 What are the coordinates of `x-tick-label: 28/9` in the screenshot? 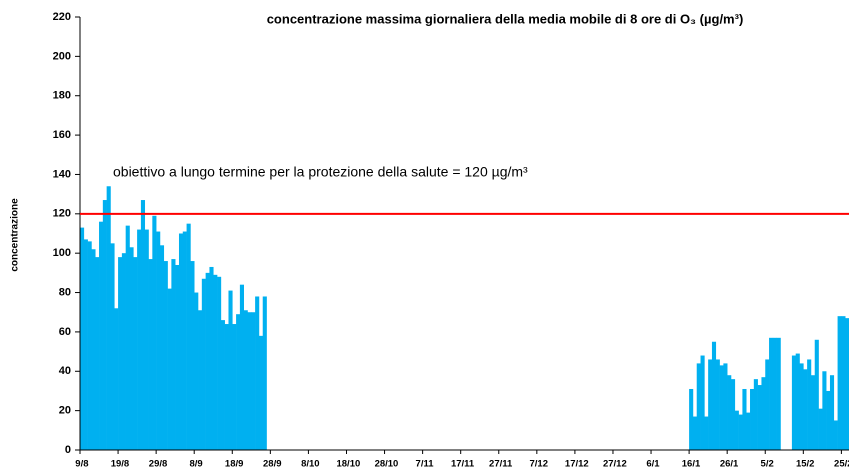 It's located at (272, 464).